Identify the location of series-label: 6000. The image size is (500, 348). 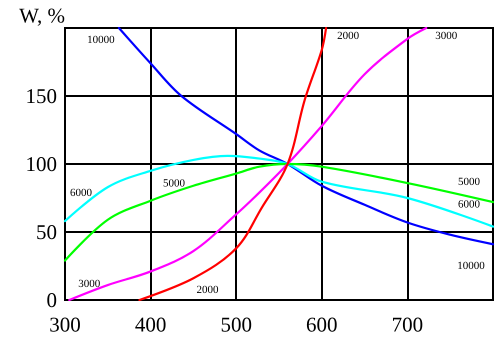
(81, 193).